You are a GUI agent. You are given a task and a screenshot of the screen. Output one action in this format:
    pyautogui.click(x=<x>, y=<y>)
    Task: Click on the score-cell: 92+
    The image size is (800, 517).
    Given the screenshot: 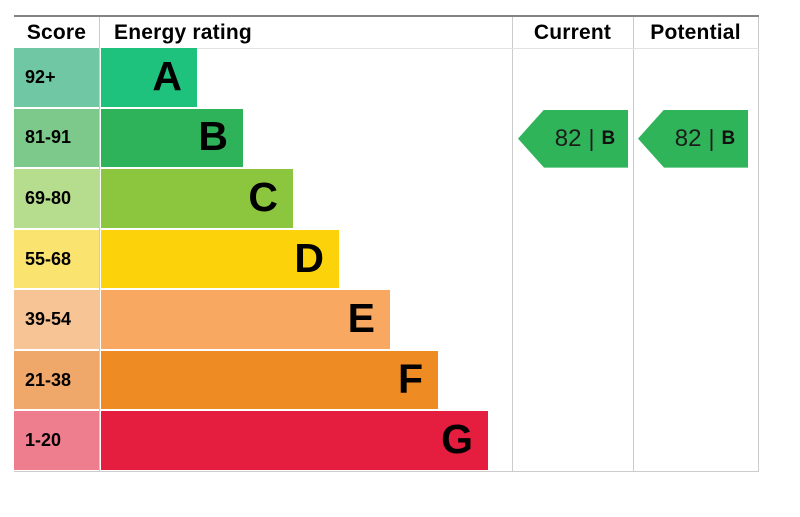 What is the action you would take?
    pyautogui.click(x=56, y=77)
    